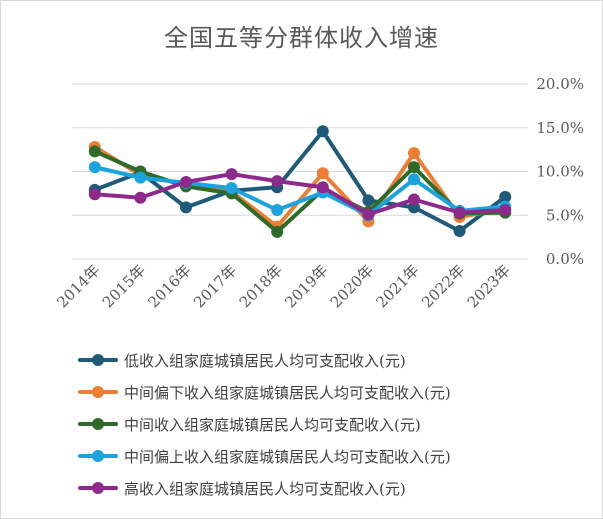 This screenshot has height=519, width=603. What do you see at coordinates (306, 286) in the screenshot?
I see `x-tick-label: 2019年` at bounding box center [306, 286].